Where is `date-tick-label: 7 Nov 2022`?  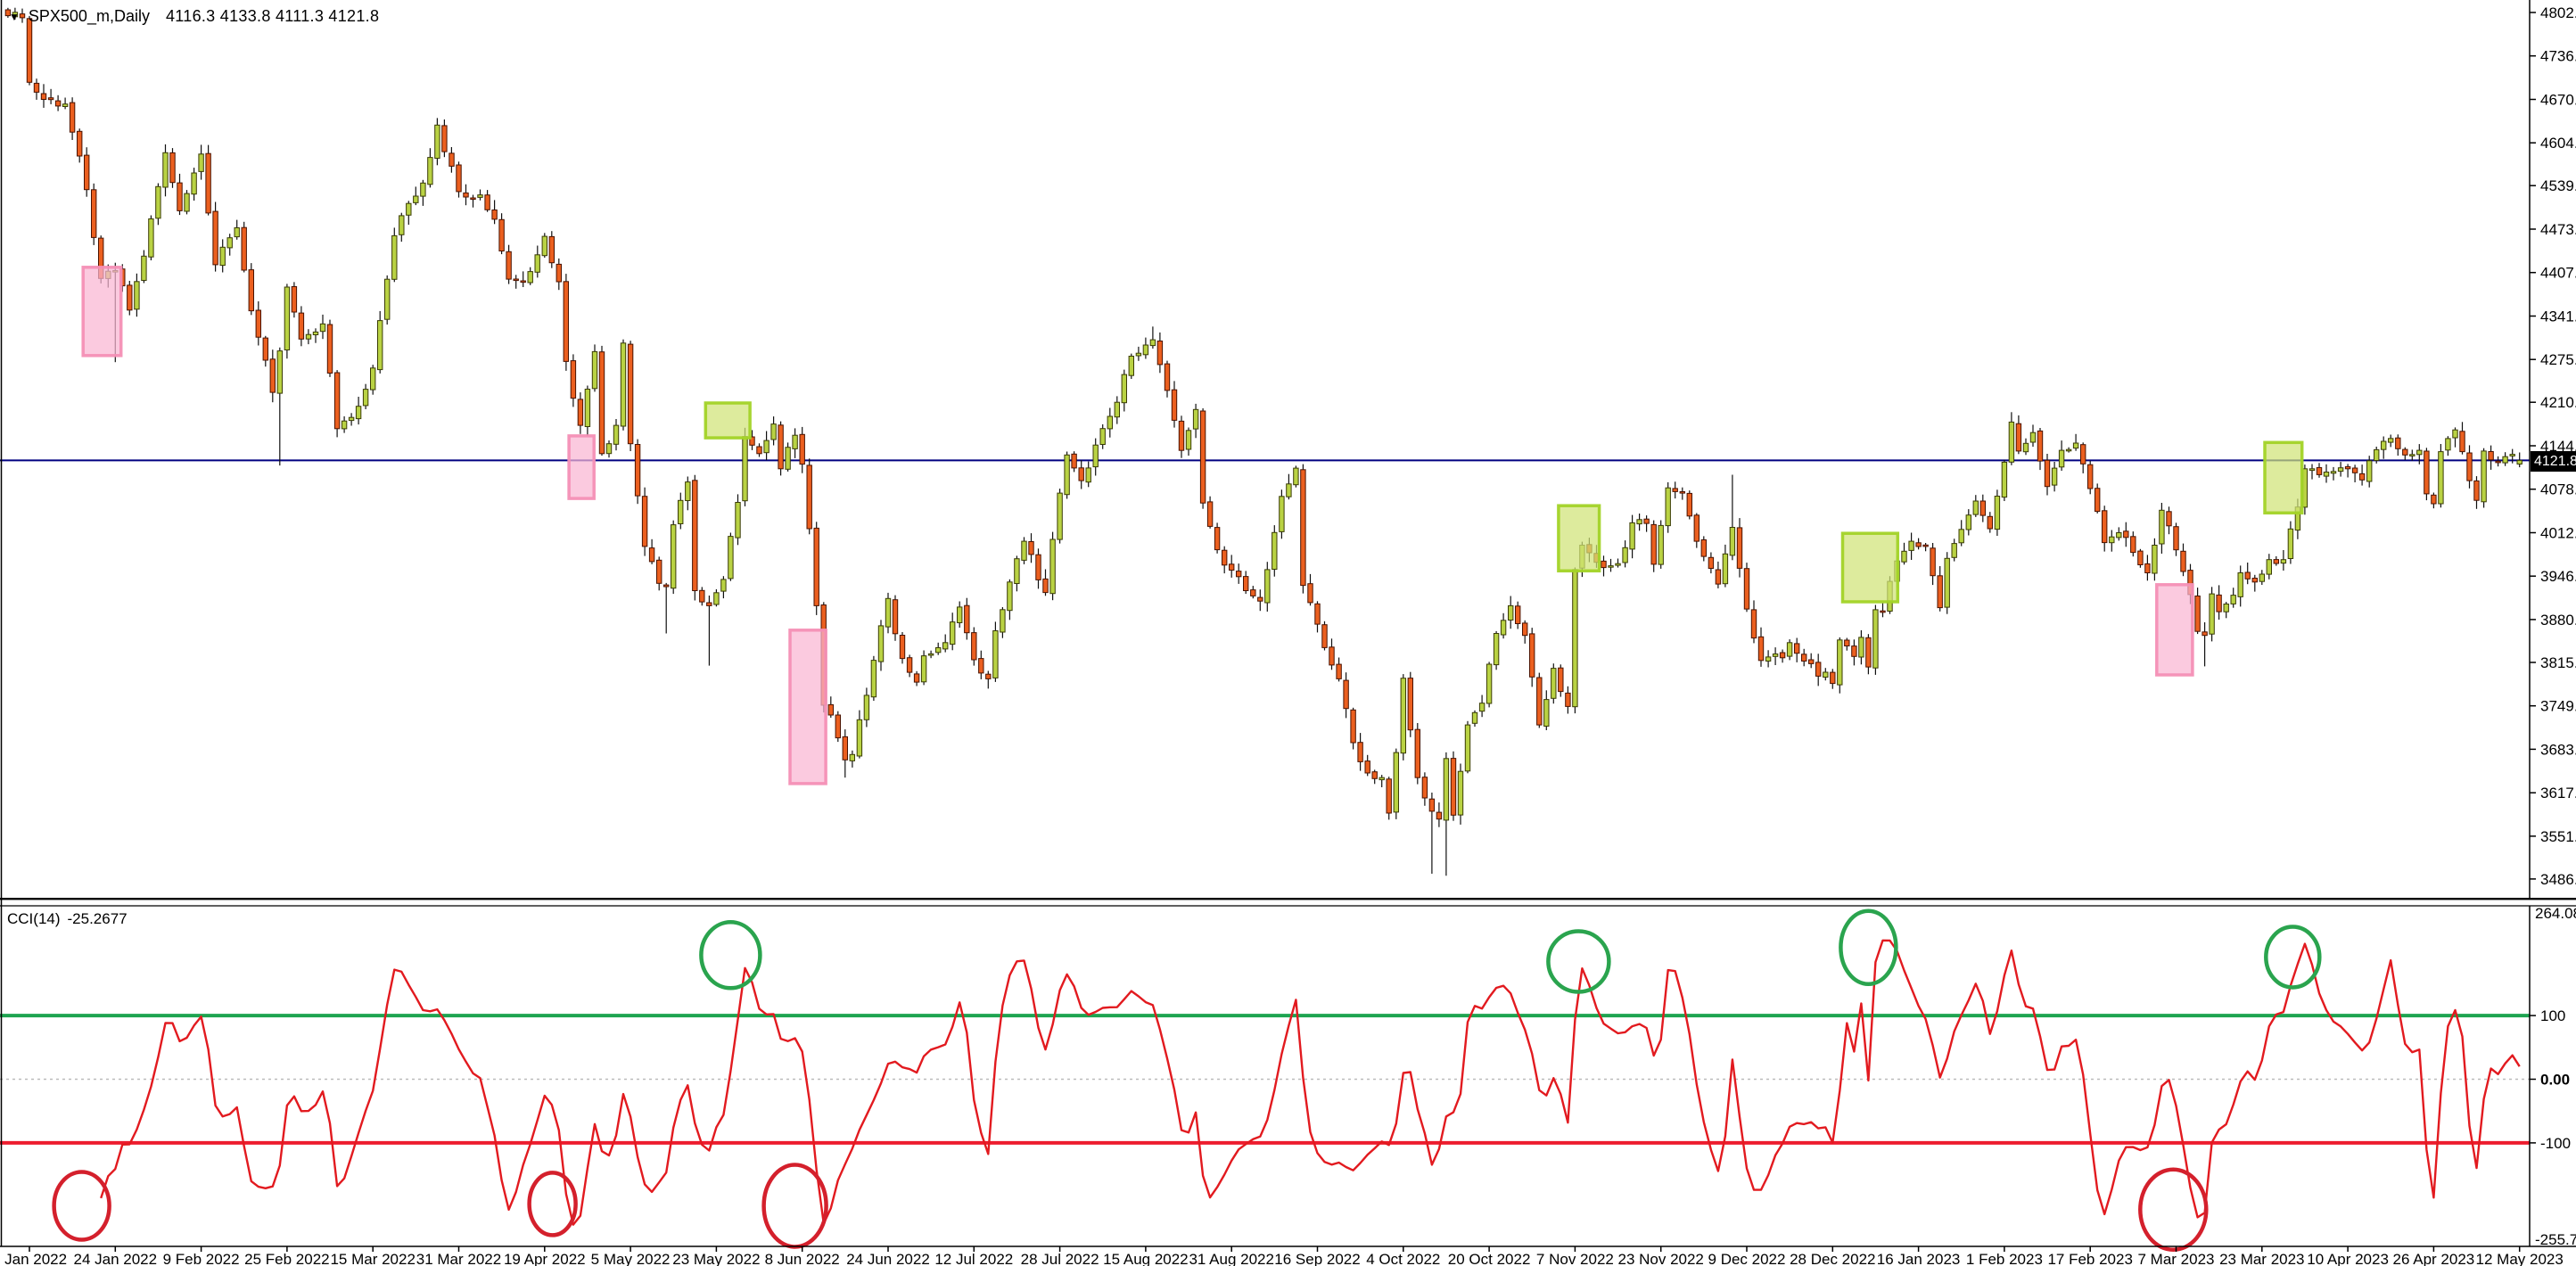 date-tick-label: 7 Nov 2022 is located at coordinates (1575, 1258).